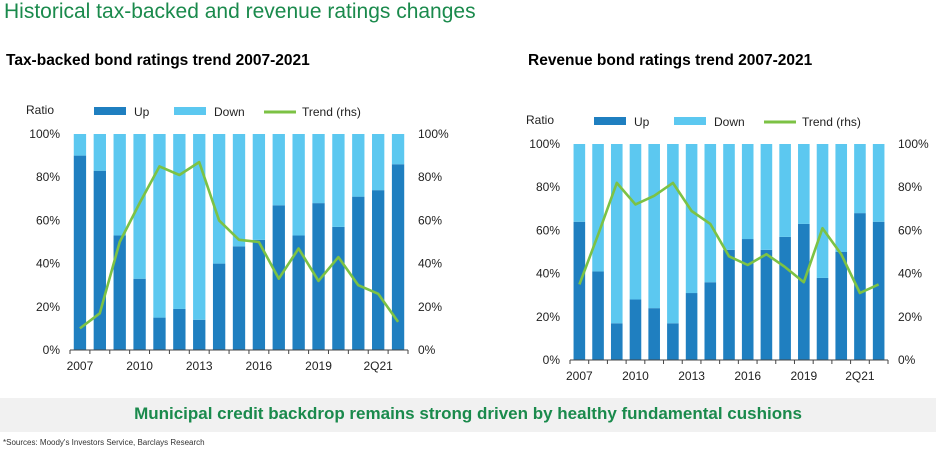 The image size is (936, 450). I want to click on x-tick-label: 2010, so click(635, 376).